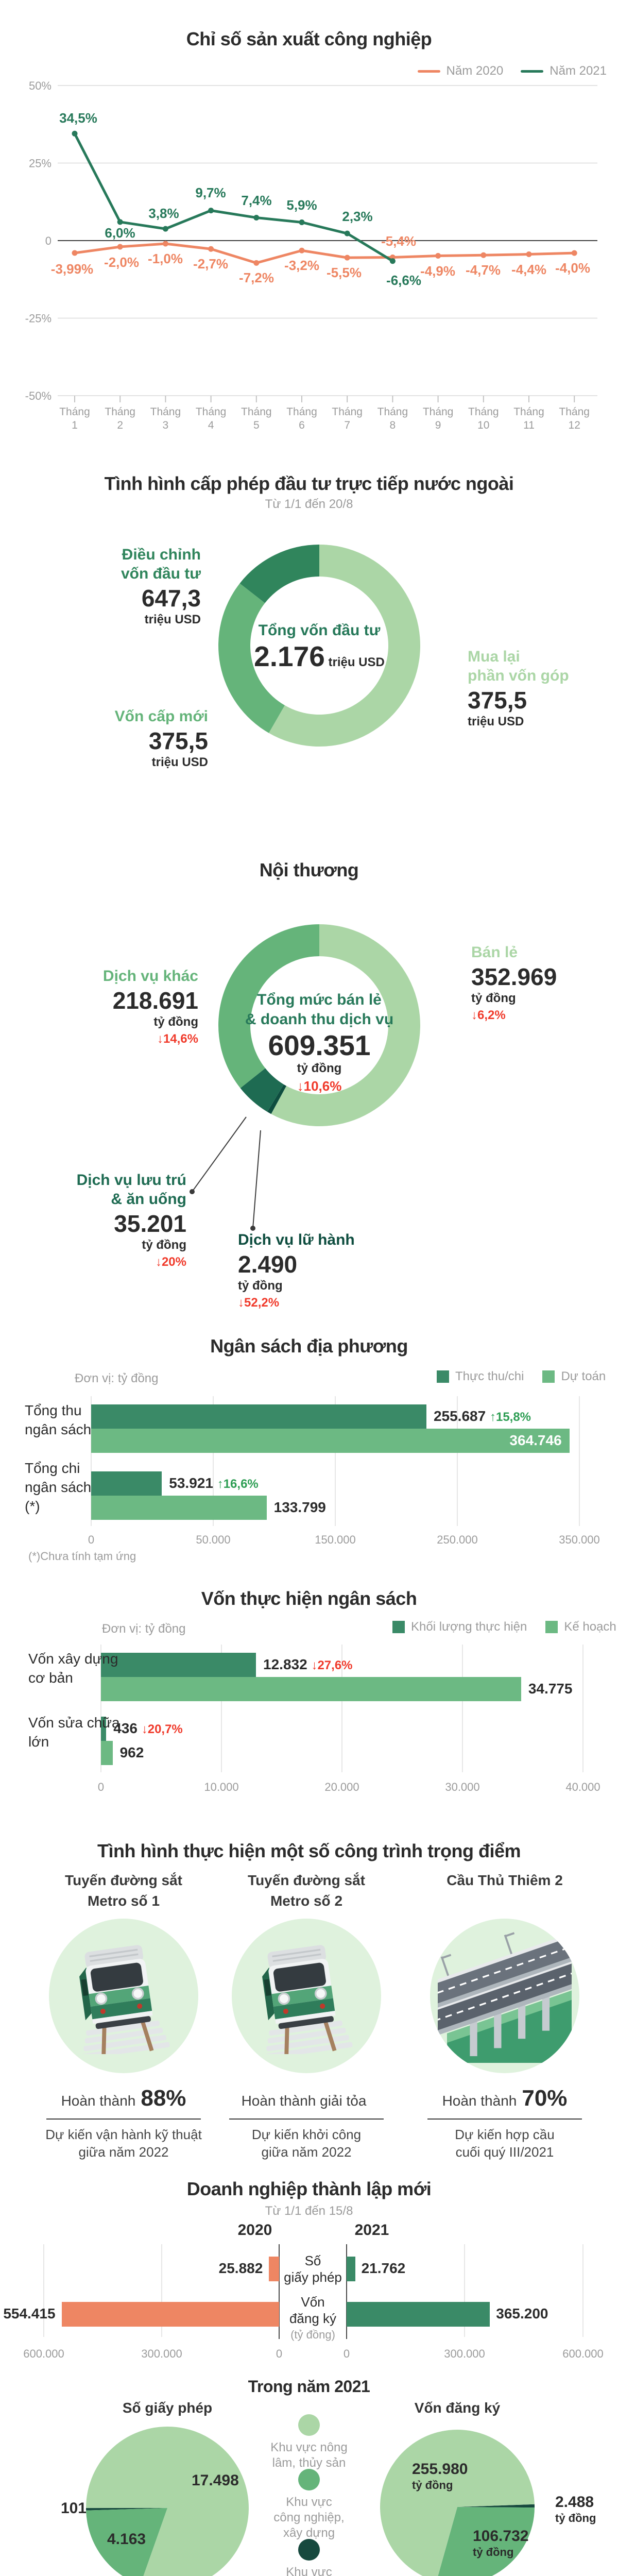  I want to click on industrial-legend: Năm 2020 Năm 2021, so click(512, 71).